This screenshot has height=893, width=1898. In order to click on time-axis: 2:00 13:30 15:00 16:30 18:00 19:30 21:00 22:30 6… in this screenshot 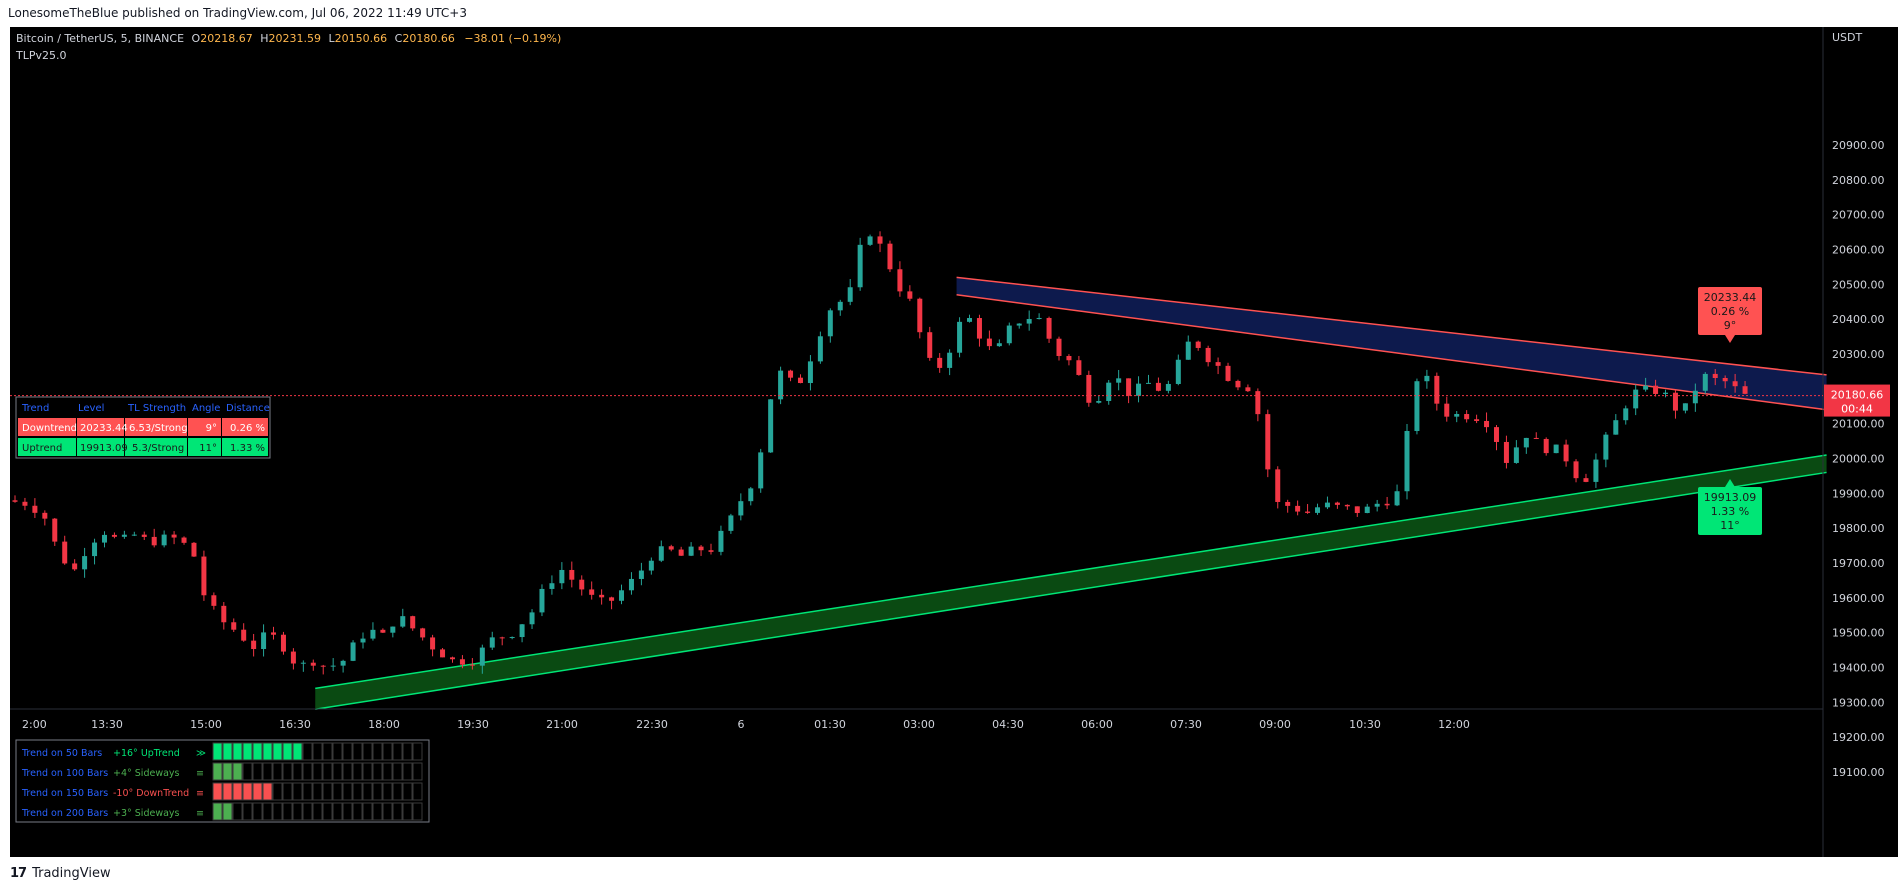, I will do `click(916, 719)`.